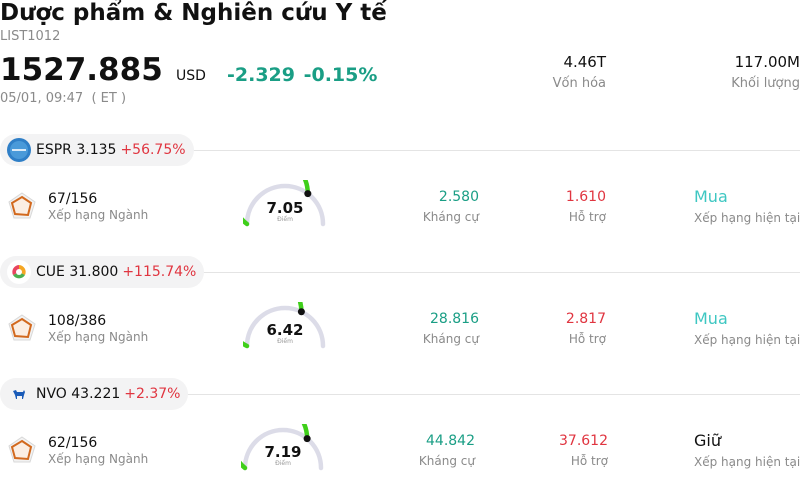 This screenshot has height=488, width=800. Describe the element at coordinates (579, 72) in the screenshot. I see `market-cap-stat: 4.46T Vốn hóa` at that location.